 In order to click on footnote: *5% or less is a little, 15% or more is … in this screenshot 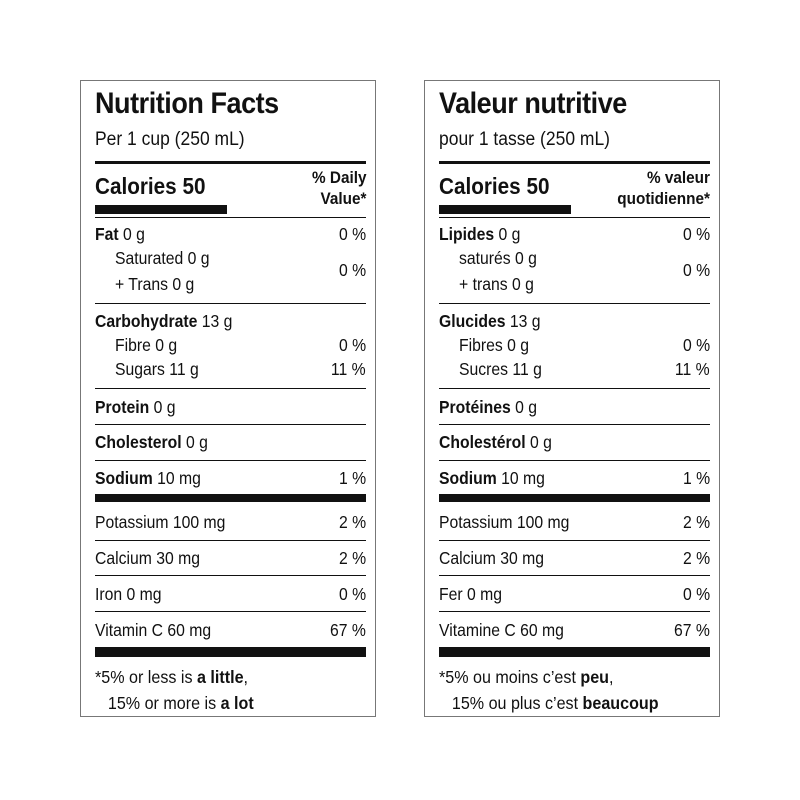, I will do `click(174, 690)`.